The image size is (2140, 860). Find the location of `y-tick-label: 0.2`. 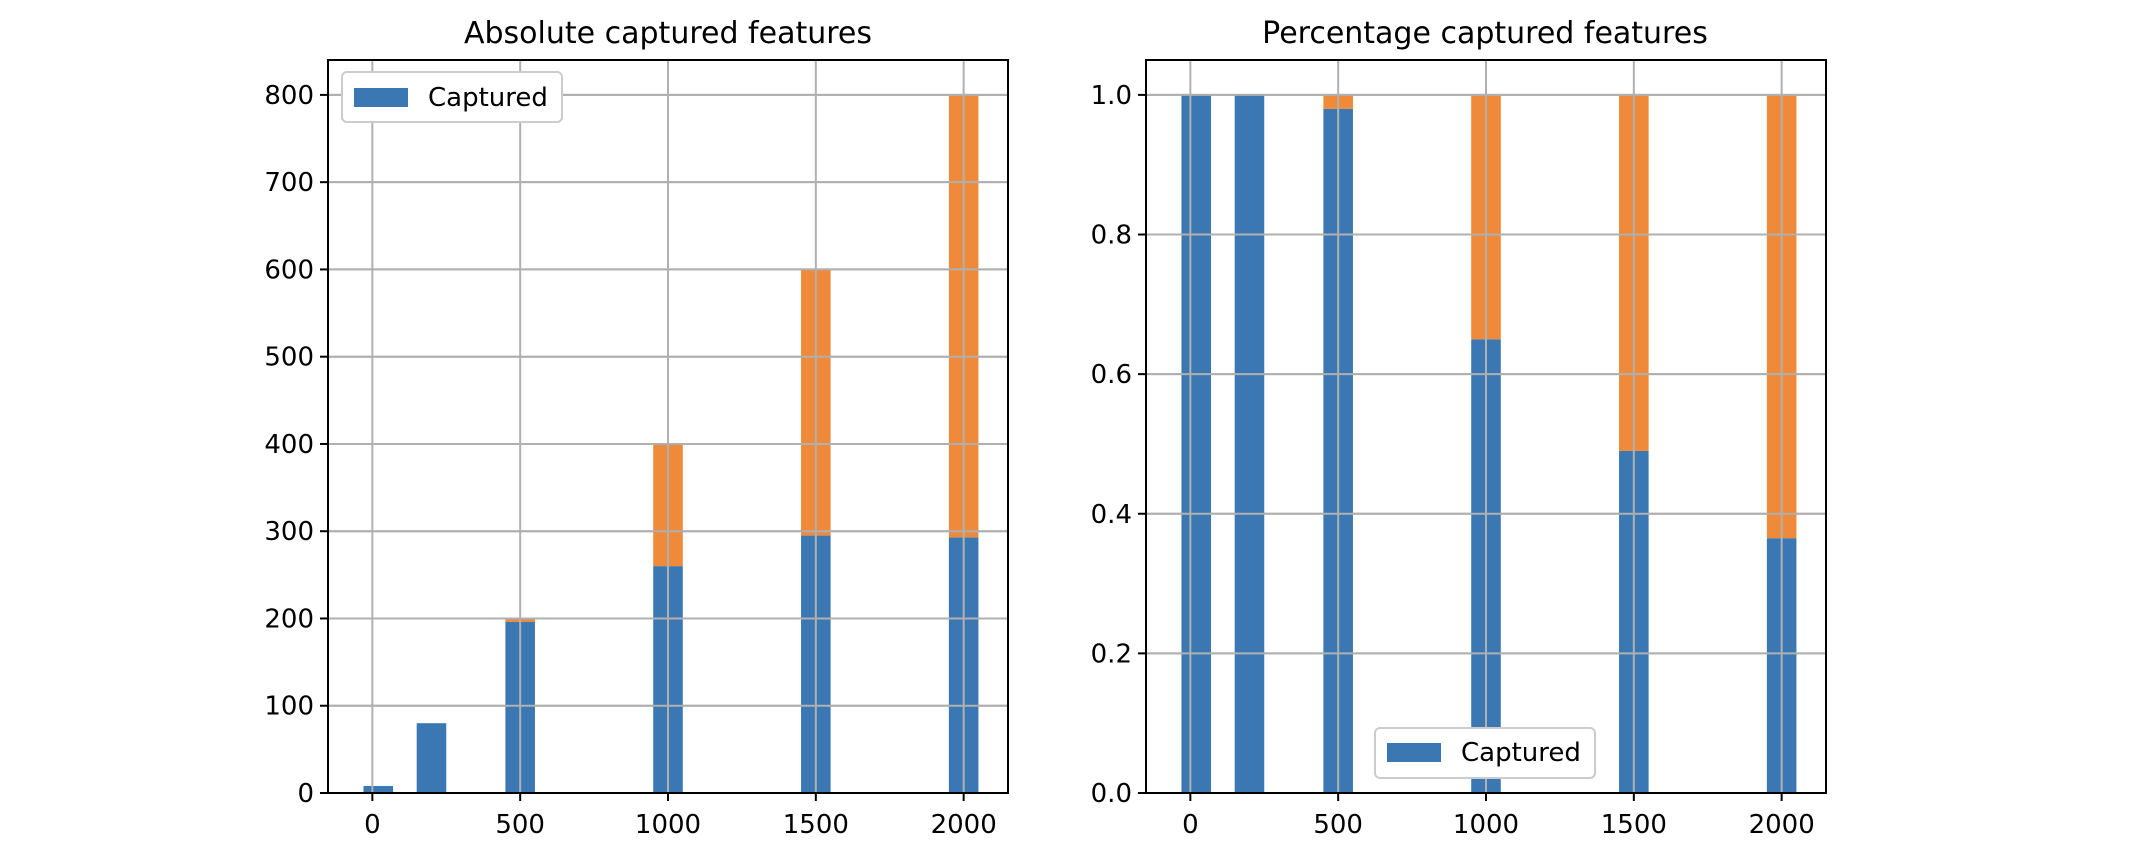

y-tick-label: 0.2 is located at coordinates (1111, 654).